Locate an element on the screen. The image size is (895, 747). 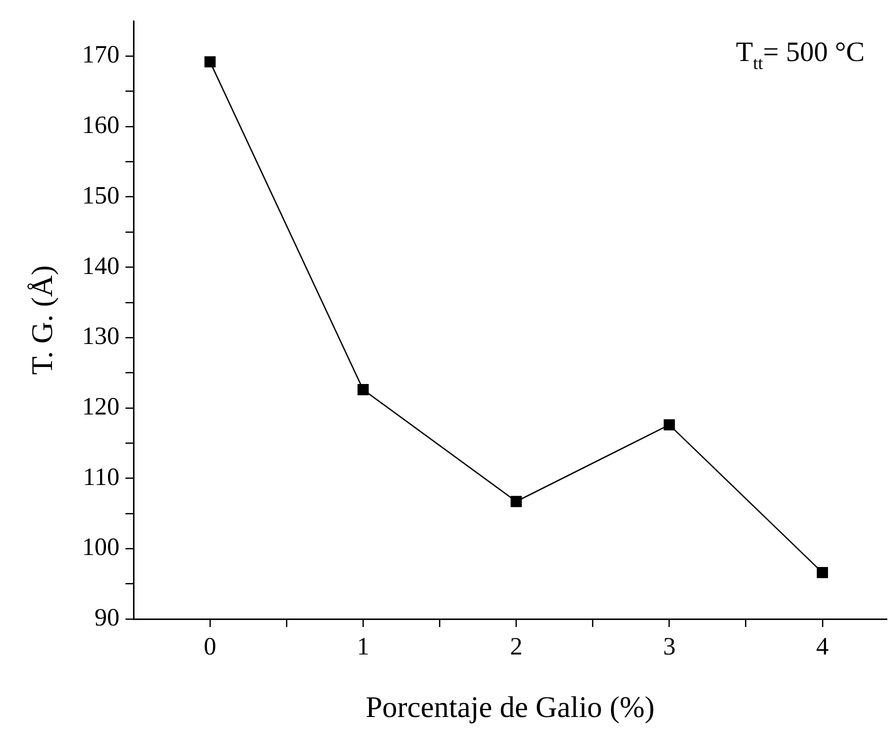
y-tick-label: 90 is located at coordinates (107, 618).